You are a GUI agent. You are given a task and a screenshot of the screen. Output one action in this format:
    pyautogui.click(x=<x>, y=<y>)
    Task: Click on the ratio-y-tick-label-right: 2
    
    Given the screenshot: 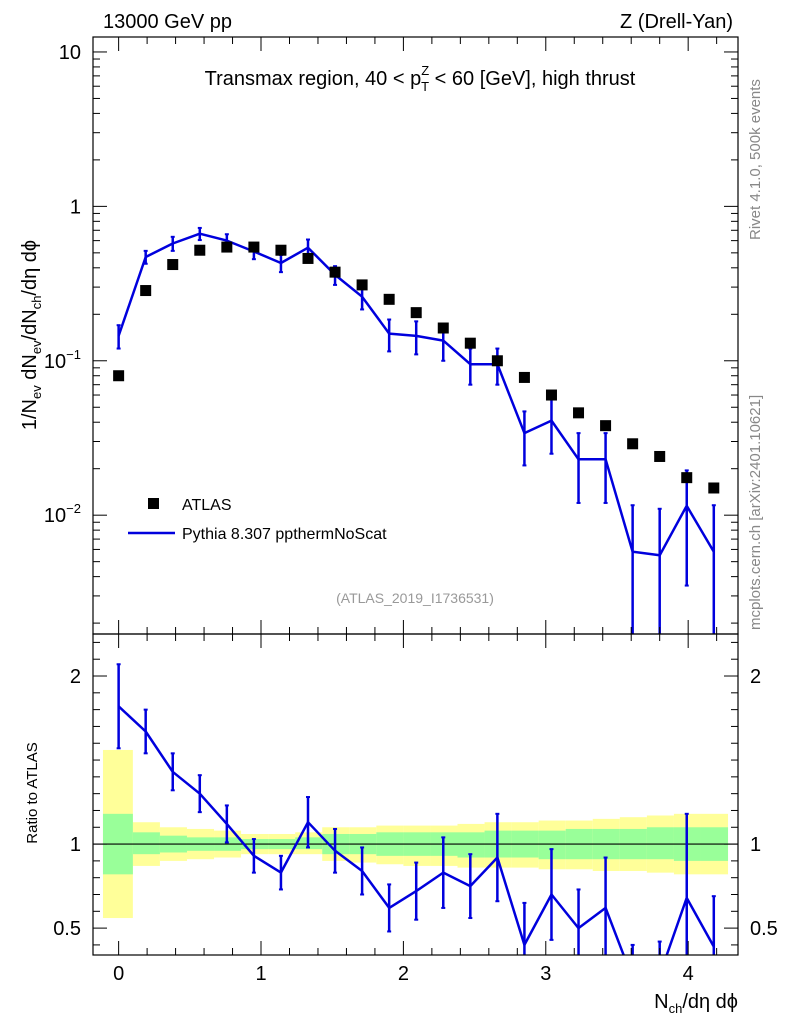 What is the action you would take?
    pyautogui.click(x=755, y=677)
    